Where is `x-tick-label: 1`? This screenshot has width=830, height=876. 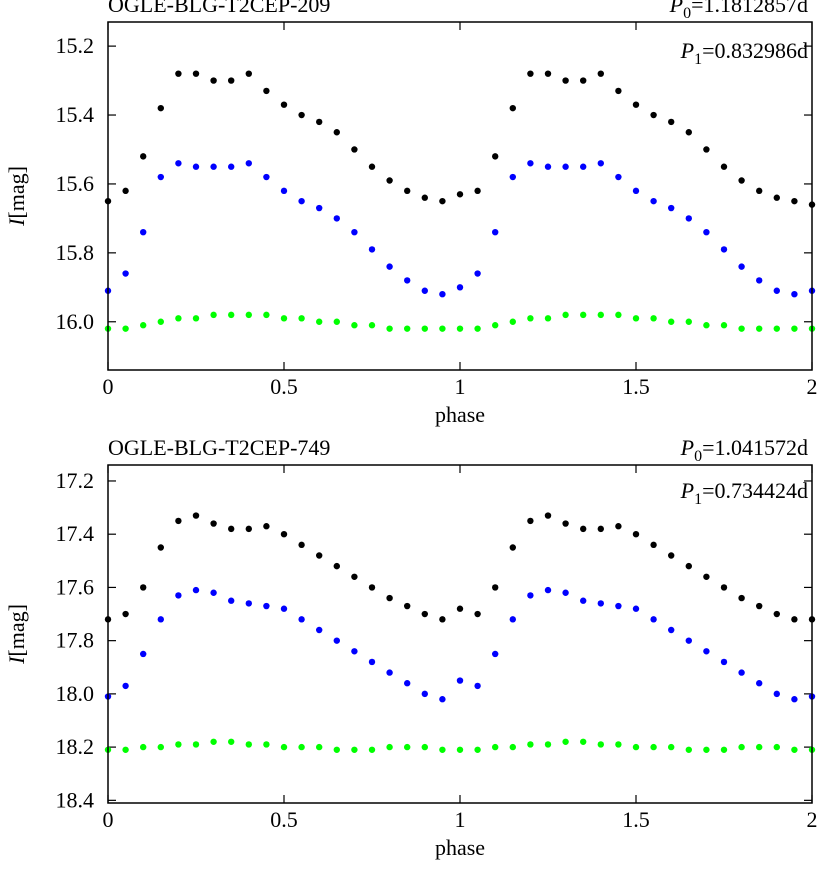
x-tick-label: 1 is located at coordinates (460, 819).